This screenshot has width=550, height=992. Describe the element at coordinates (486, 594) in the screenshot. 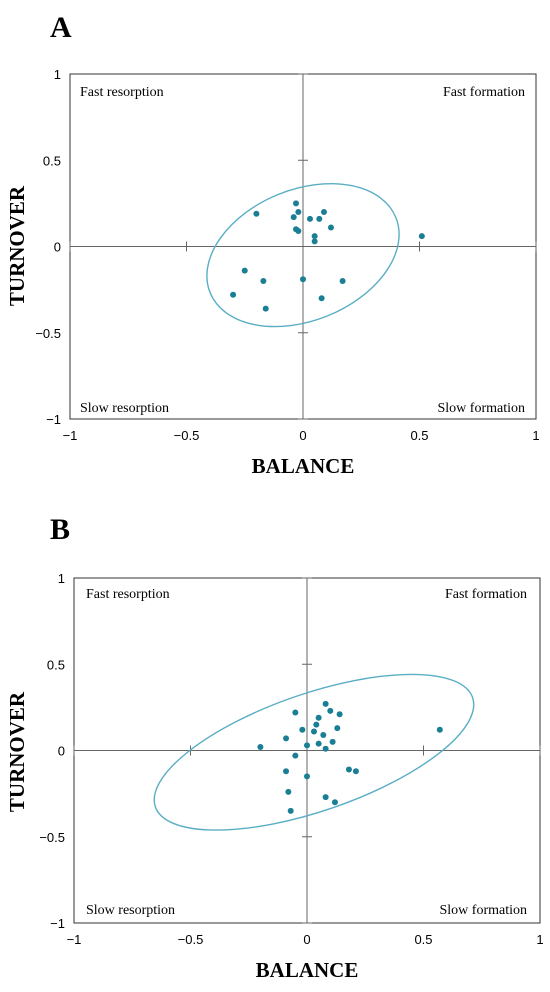

I see `panel-b-quadrant-top-right: Fast formation` at that location.